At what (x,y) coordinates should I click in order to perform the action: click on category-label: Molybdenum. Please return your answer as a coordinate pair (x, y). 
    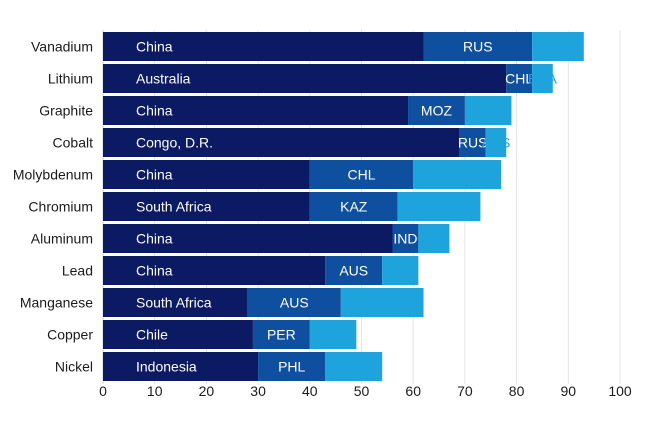
    Looking at the image, I should click on (53, 175).